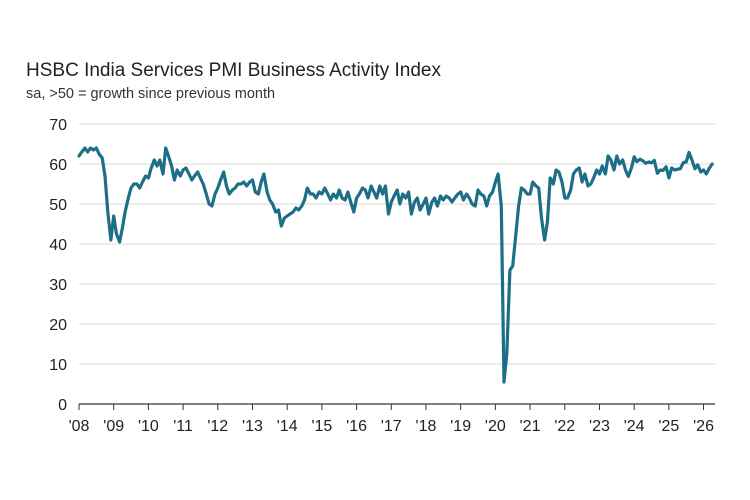 This screenshot has width=750, height=500. Describe the element at coordinates (58, 205) in the screenshot. I see `y-tick-label: 50` at that location.